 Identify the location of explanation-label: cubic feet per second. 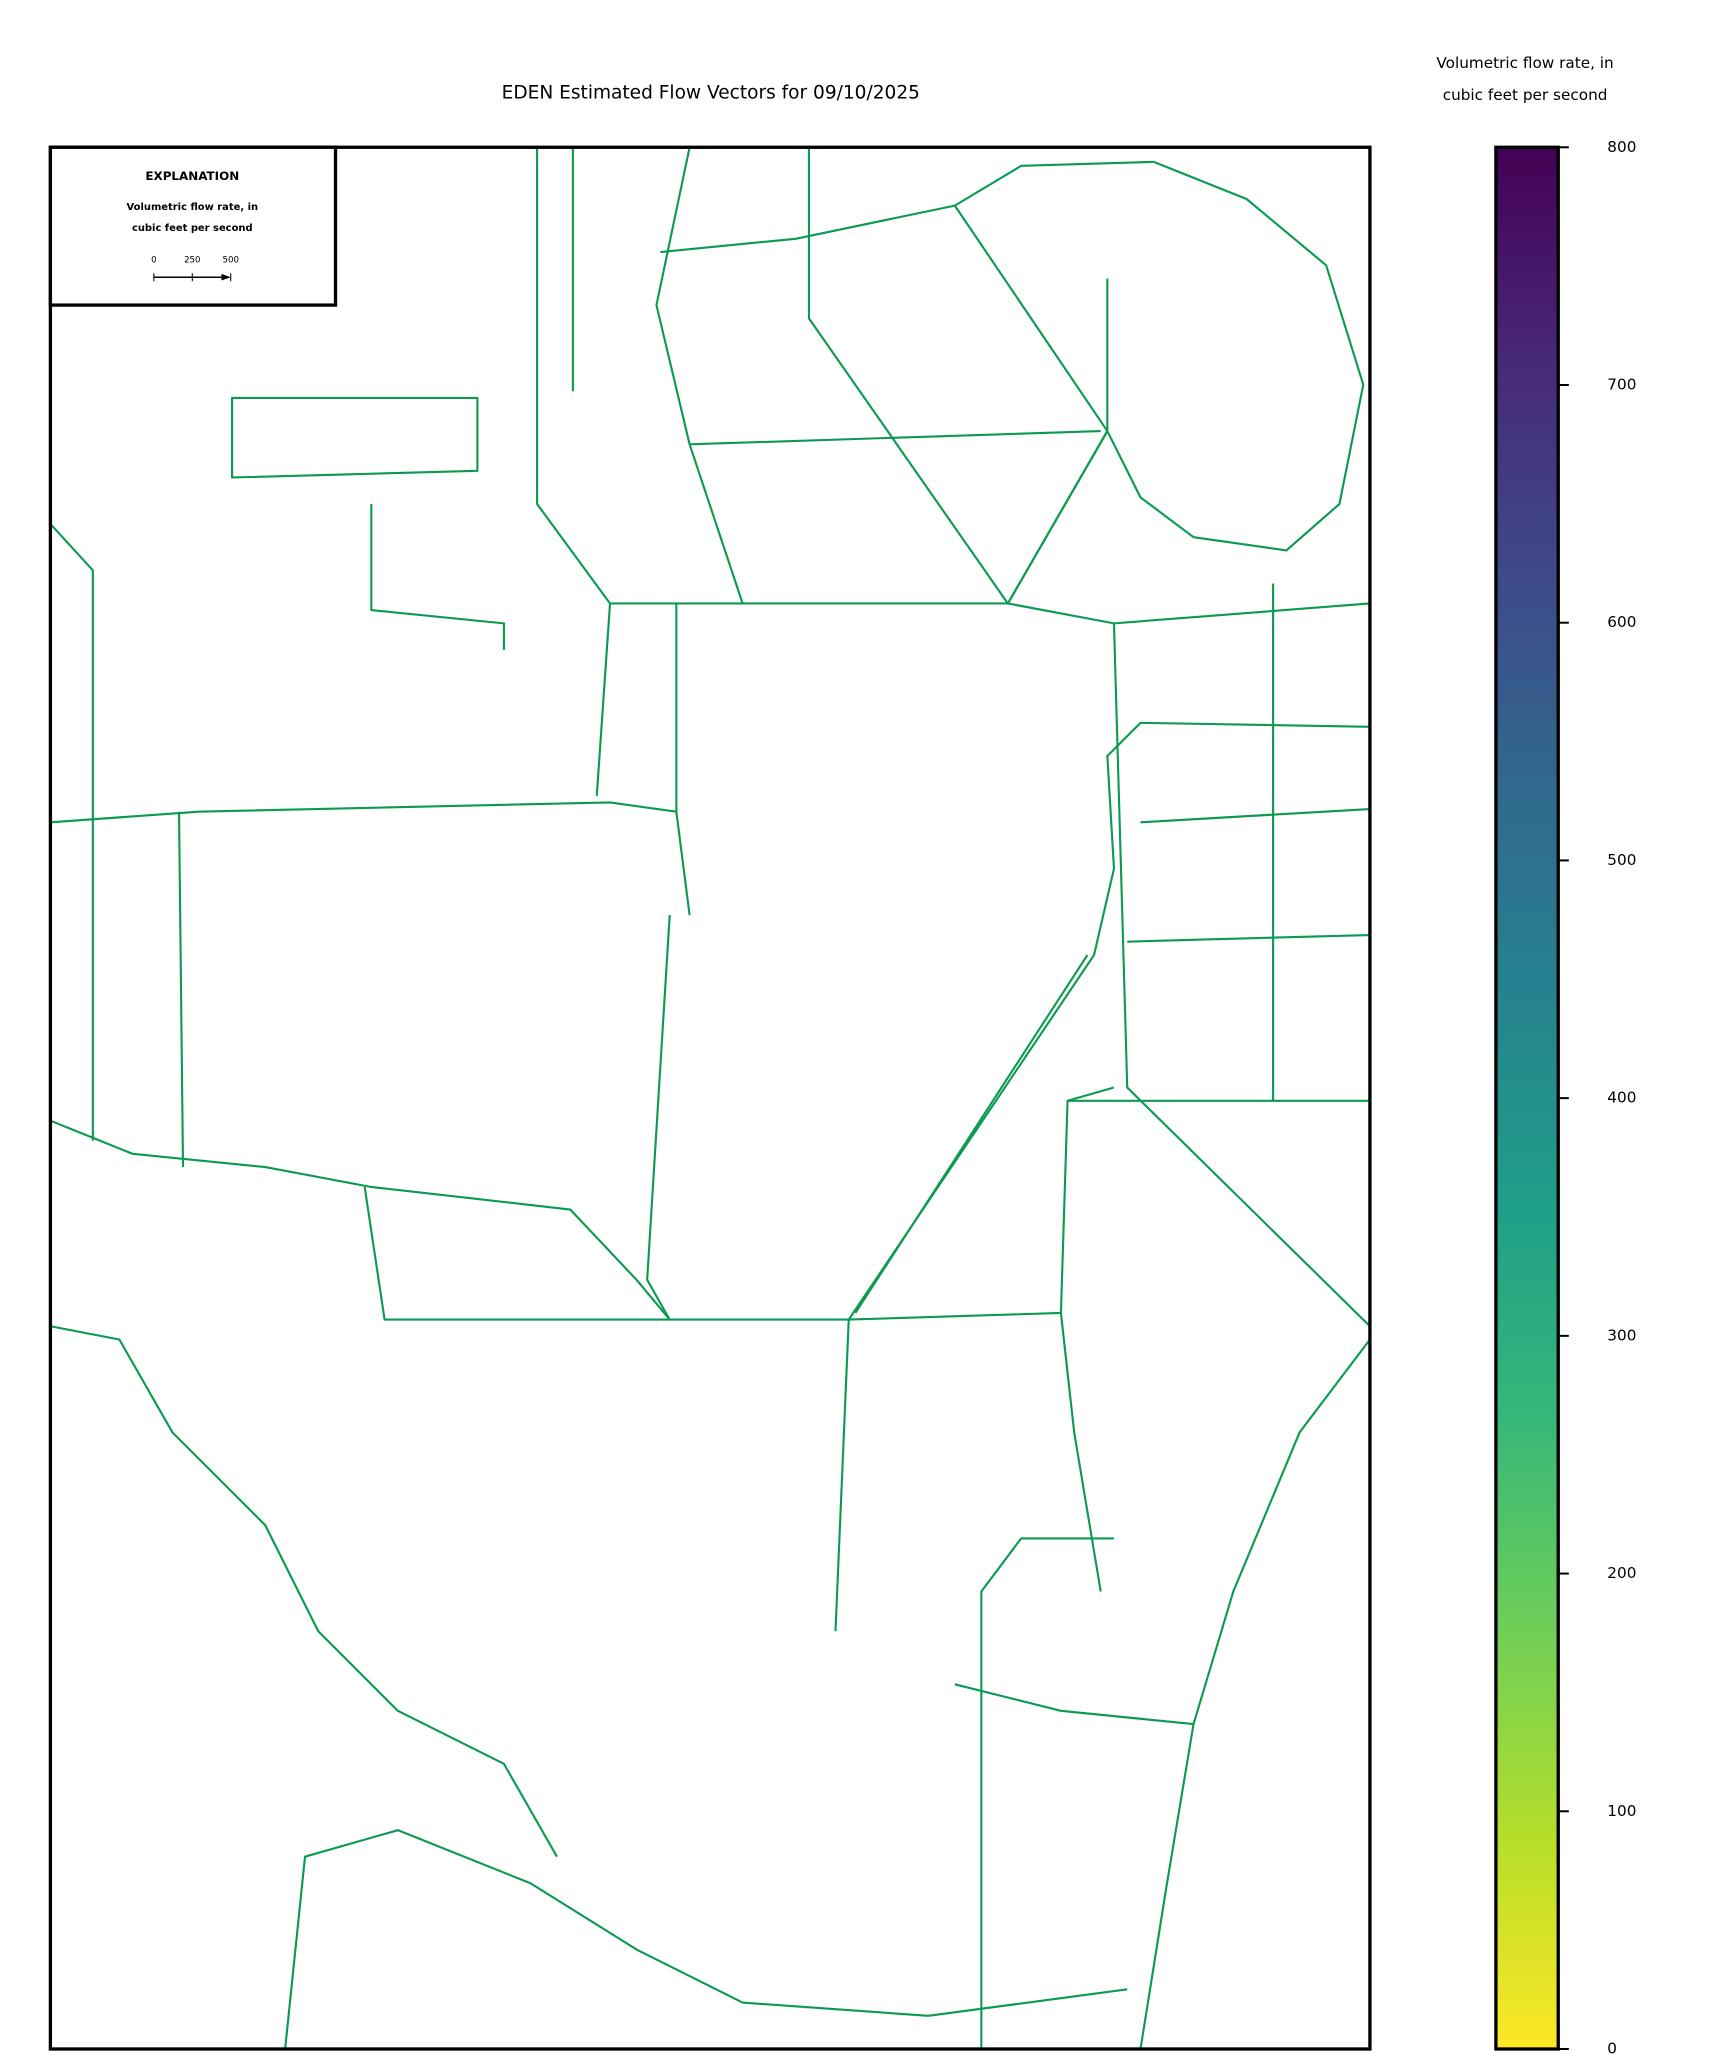
(192, 228).